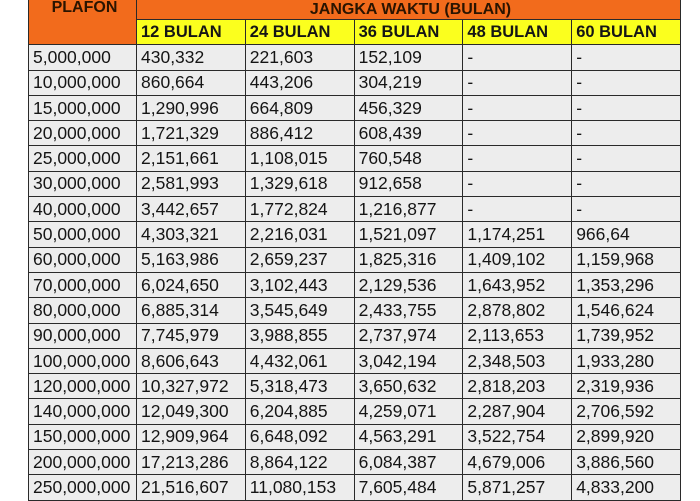 The width and height of the screenshot is (700, 501). I want to click on installment-cell: 2,878,802, so click(517, 310).